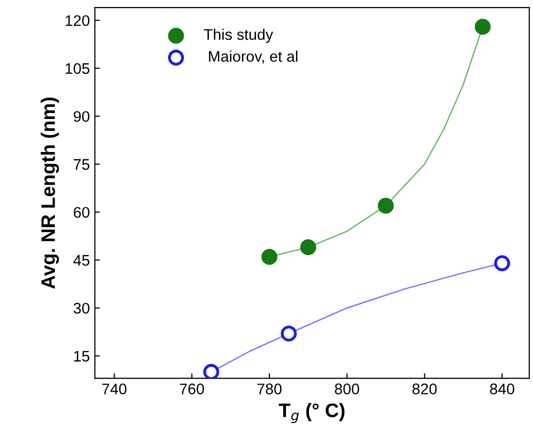 This screenshot has width=533, height=444. What do you see at coordinates (78, 68) in the screenshot?
I see `y-tick-label: 105` at bounding box center [78, 68].